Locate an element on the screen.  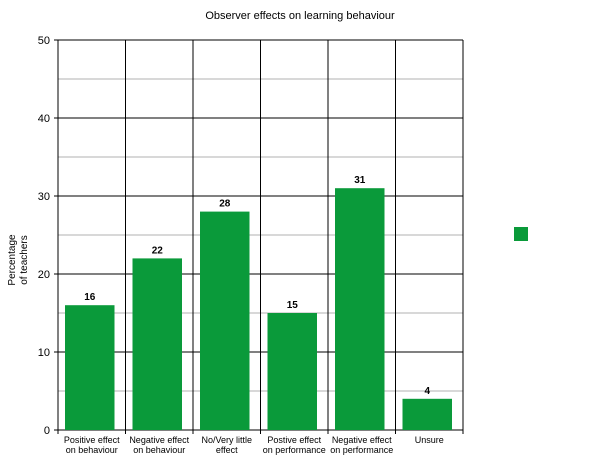
x-tick-label-1-1: on behaviour is located at coordinates (159, 450).